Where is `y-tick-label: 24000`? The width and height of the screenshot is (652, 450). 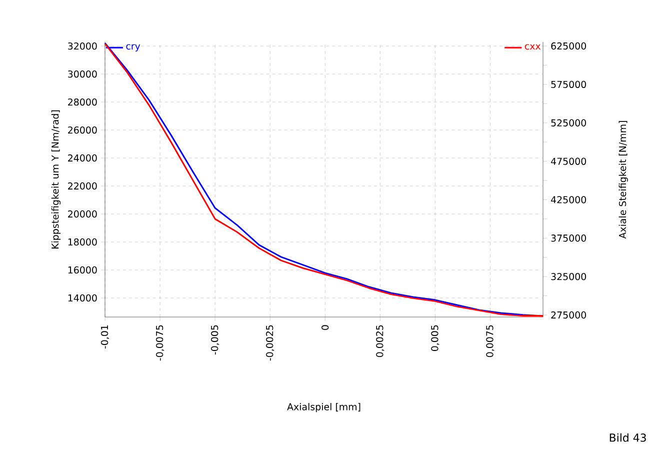 y-tick-label: 24000 is located at coordinates (82, 158).